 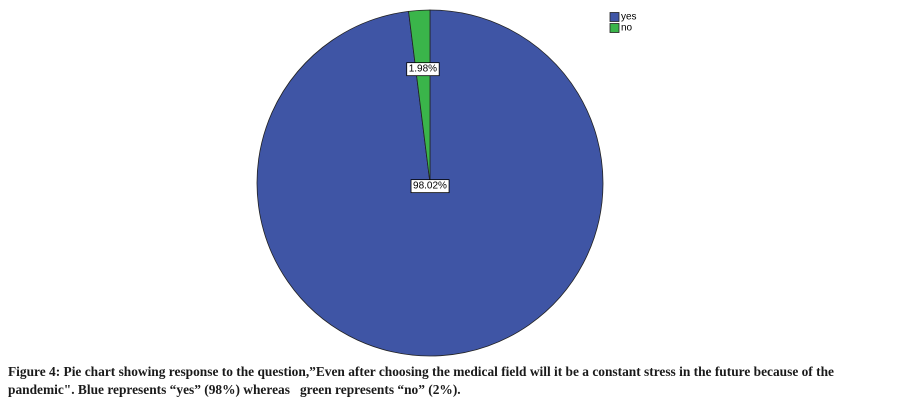 What do you see at coordinates (629, 17) in the screenshot?
I see `legend-label: yes` at bounding box center [629, 17].